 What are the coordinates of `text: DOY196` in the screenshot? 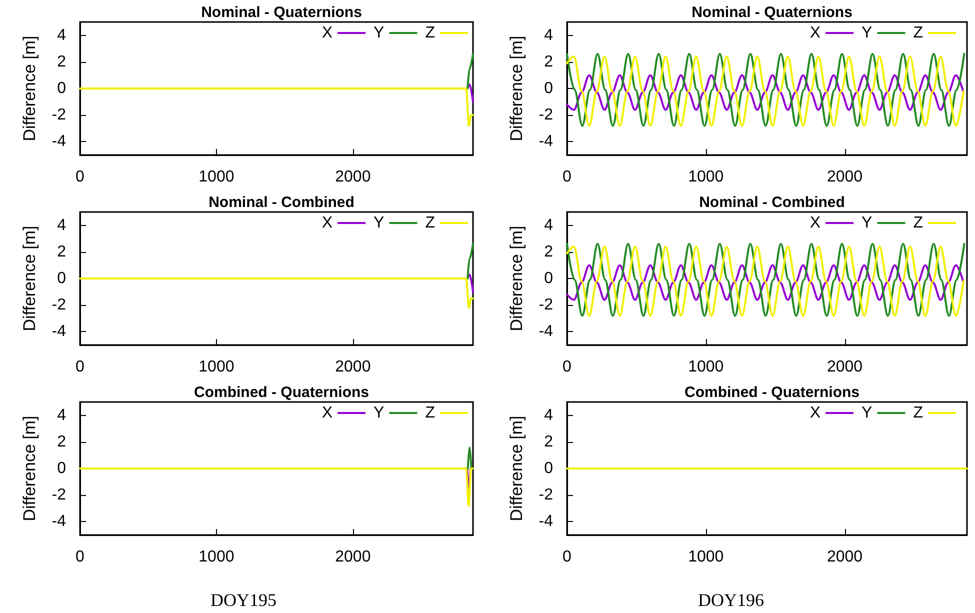 It's located at (731, 600).